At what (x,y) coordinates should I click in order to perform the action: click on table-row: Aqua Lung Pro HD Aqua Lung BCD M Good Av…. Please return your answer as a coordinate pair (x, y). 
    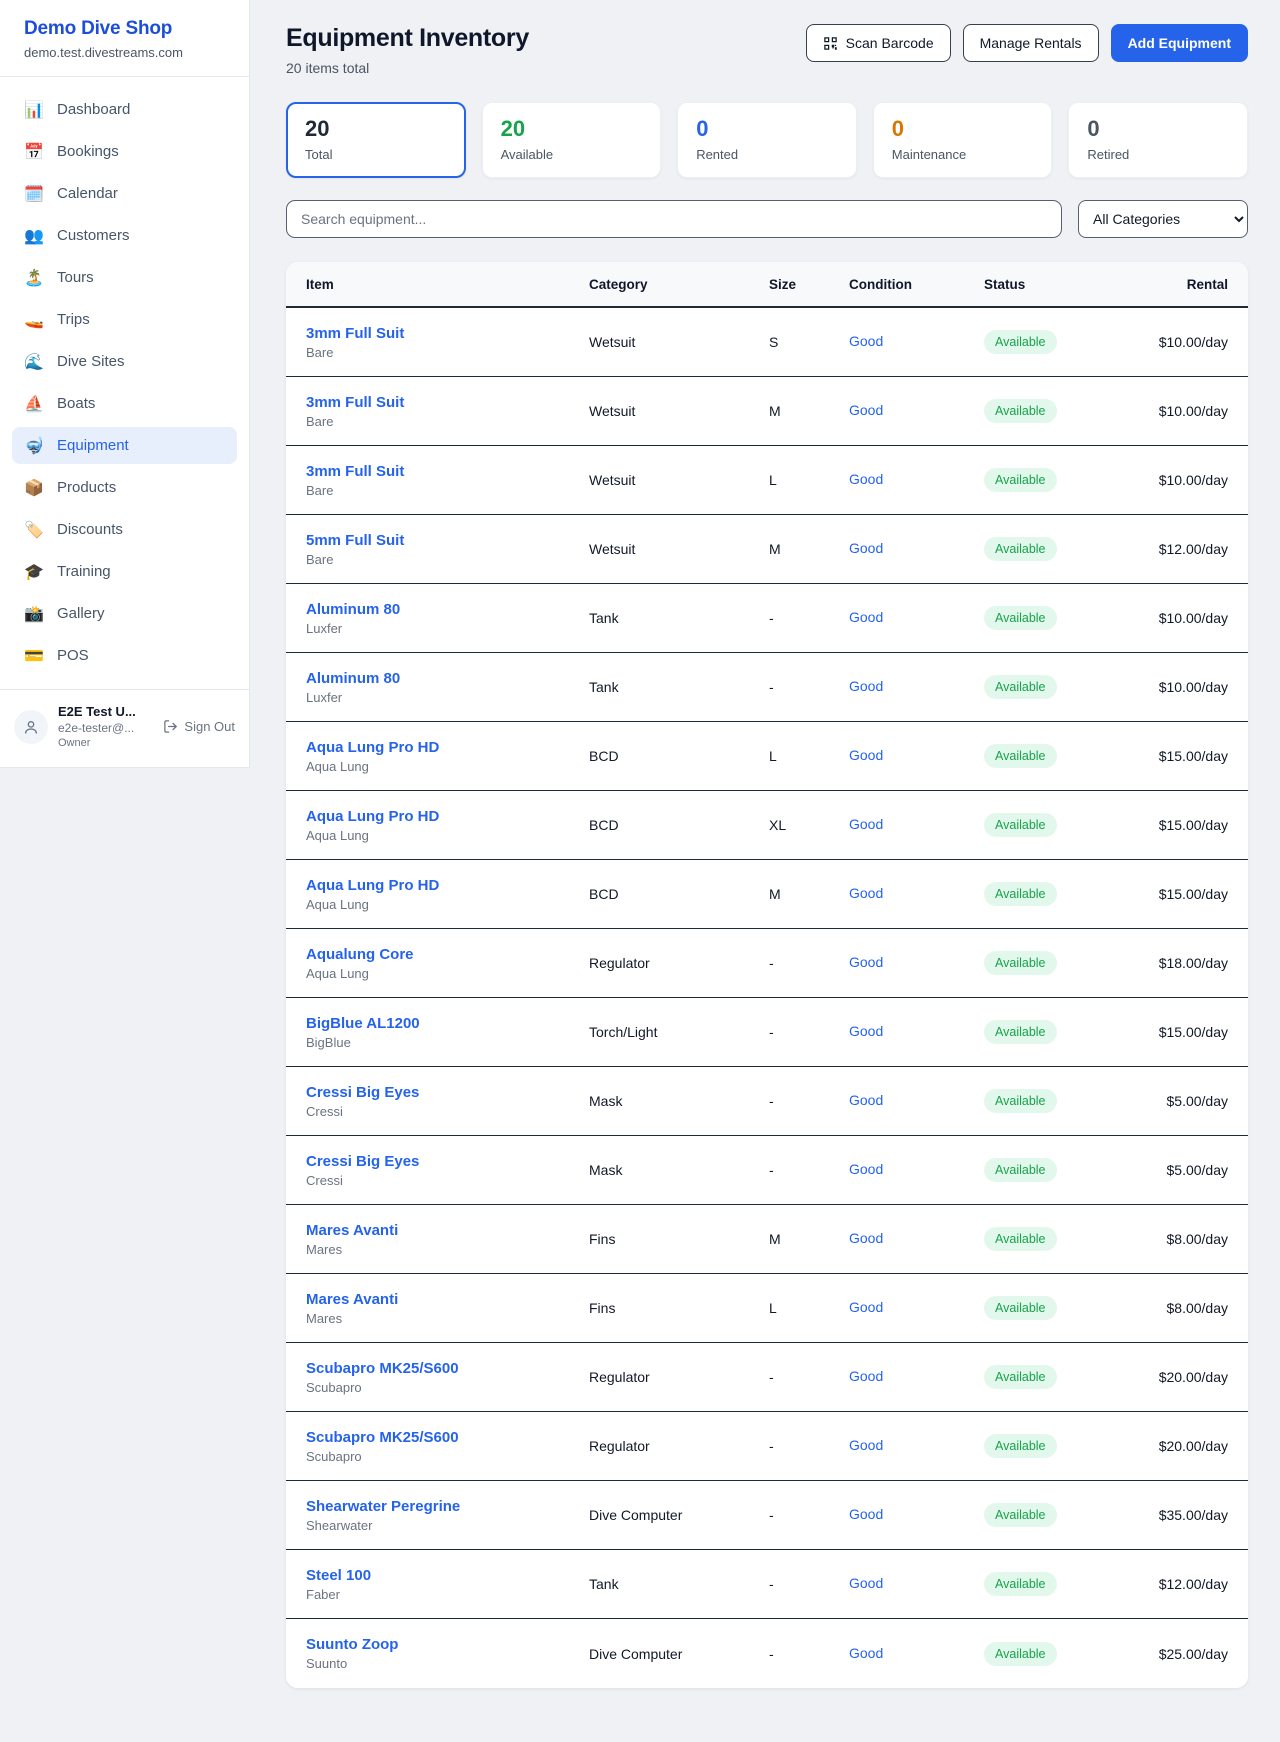
    Looking at the image, I should click on (767, 894).